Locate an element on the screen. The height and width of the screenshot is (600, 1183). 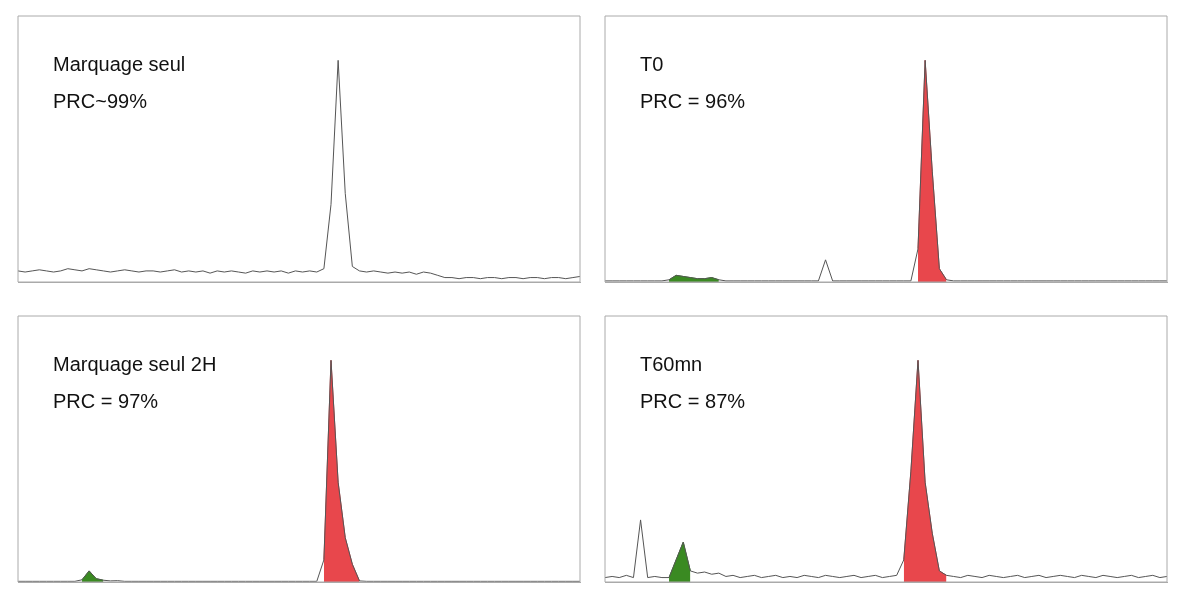
text: PRC = 96% is located at coordinates (693, 101).